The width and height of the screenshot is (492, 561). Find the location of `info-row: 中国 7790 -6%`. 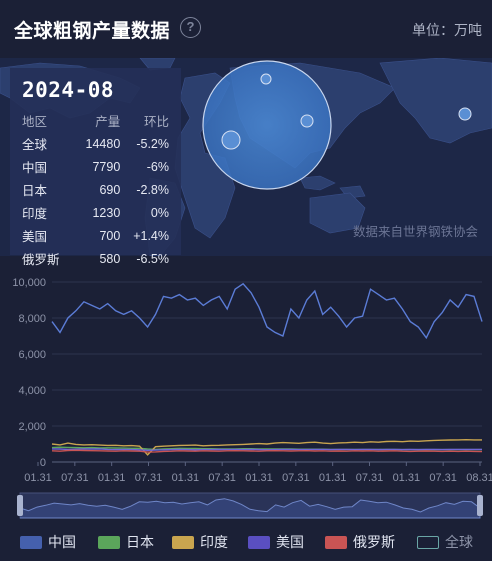

info-row: 中国 7790 -6% is located at coordinates (95, 166).